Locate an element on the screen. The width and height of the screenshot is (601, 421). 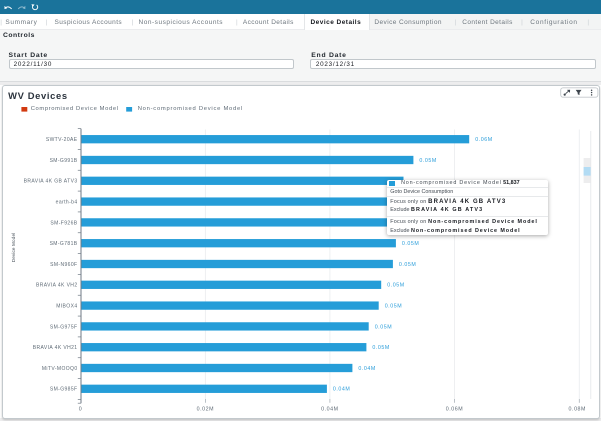
svg-text: SM-G991B is located at coordinates (64, 161).